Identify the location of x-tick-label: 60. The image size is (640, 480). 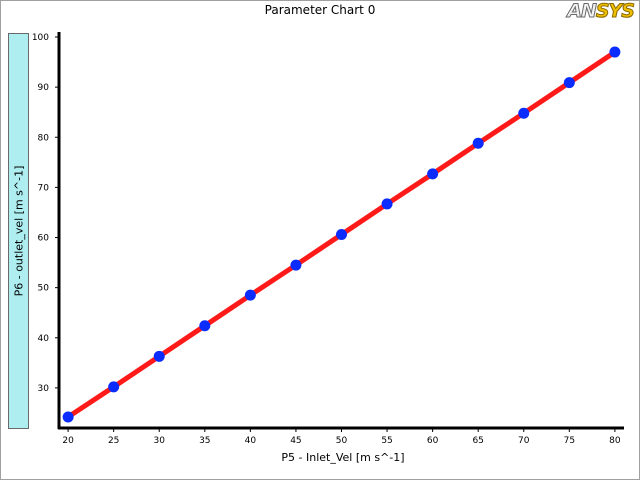
(433, 441).